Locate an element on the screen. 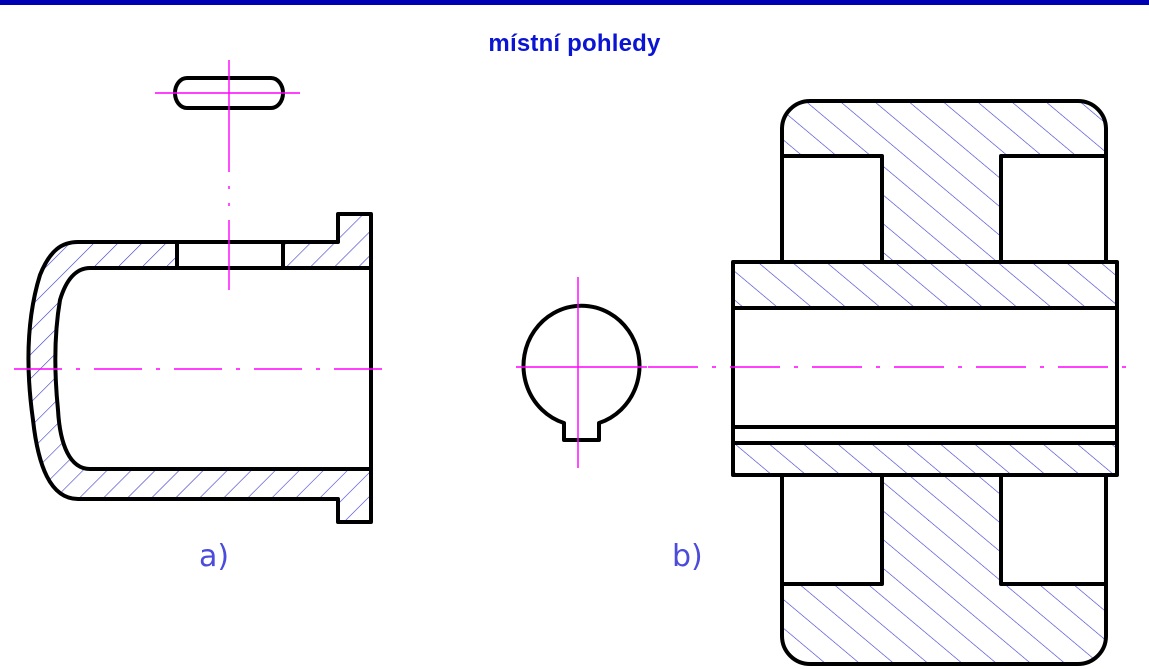  cap-wall-section is located at coordinates (200, 368).